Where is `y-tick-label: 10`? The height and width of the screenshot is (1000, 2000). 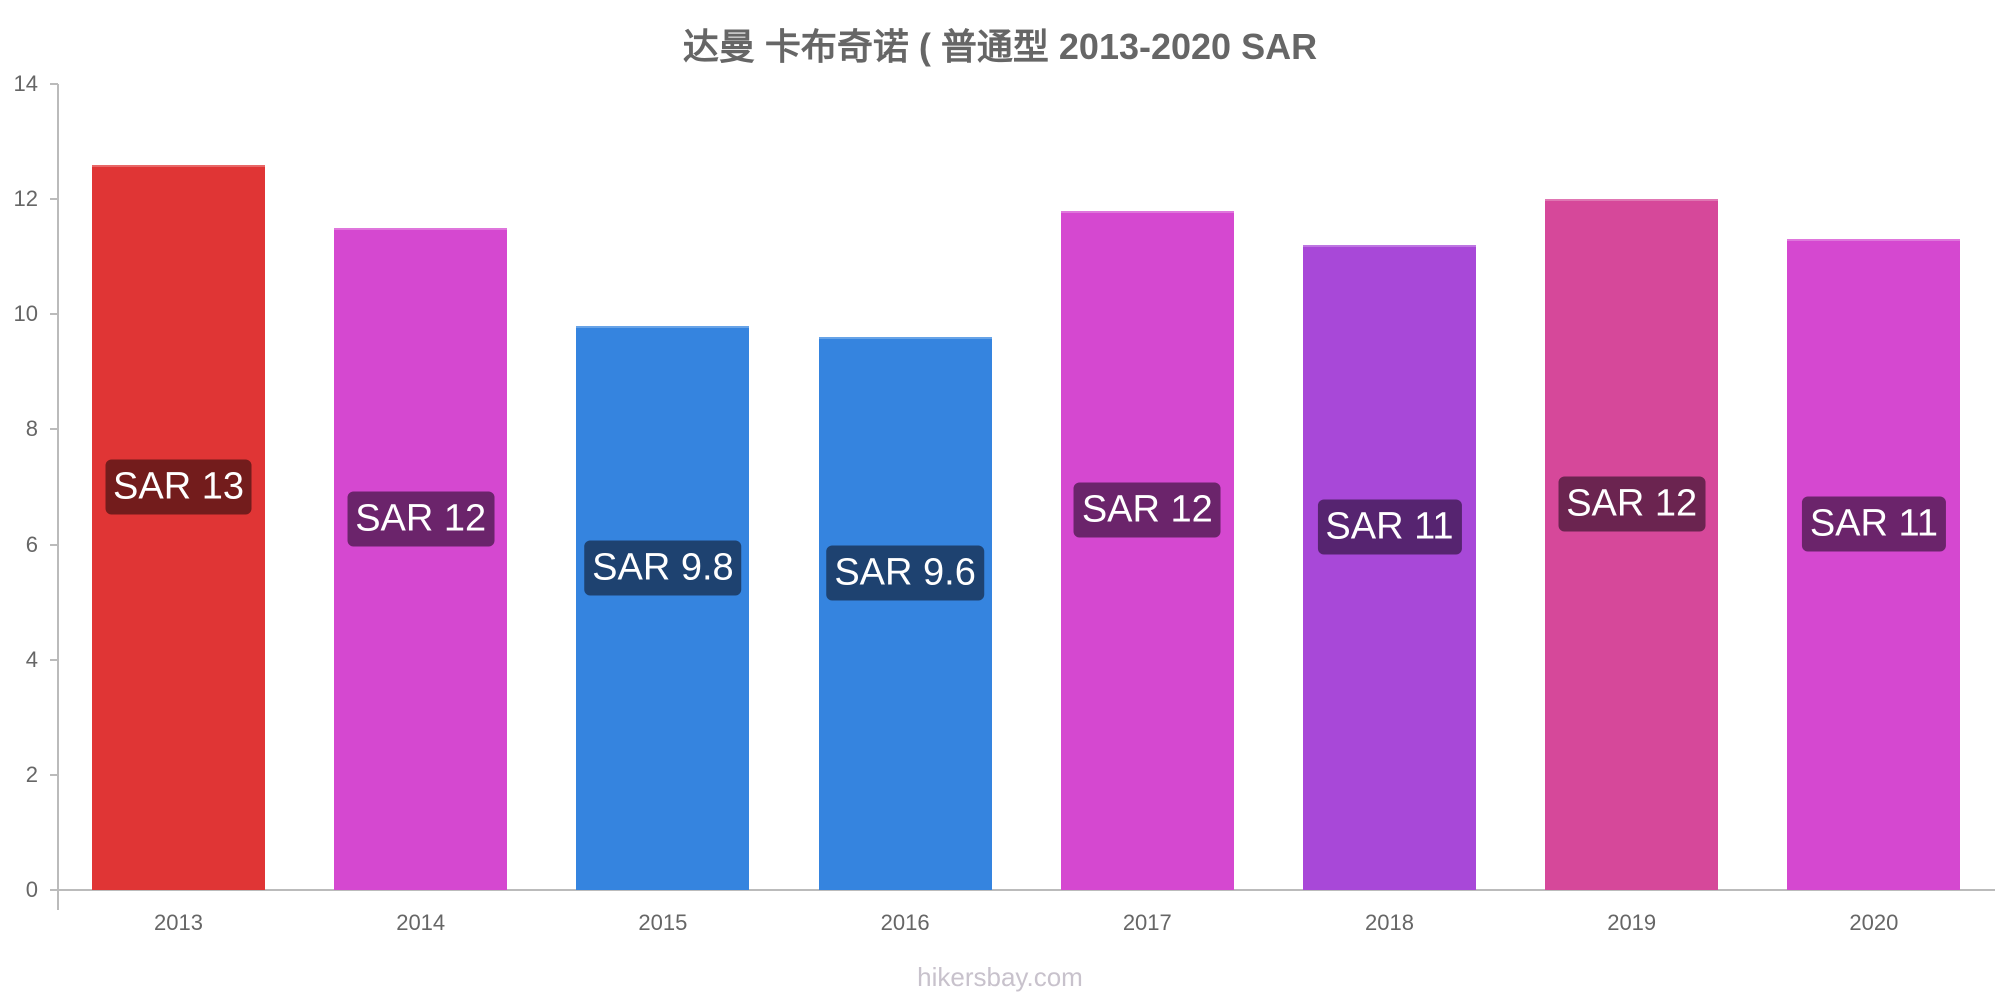 y-tick-label: 10 is located at coordinates (25, 314).